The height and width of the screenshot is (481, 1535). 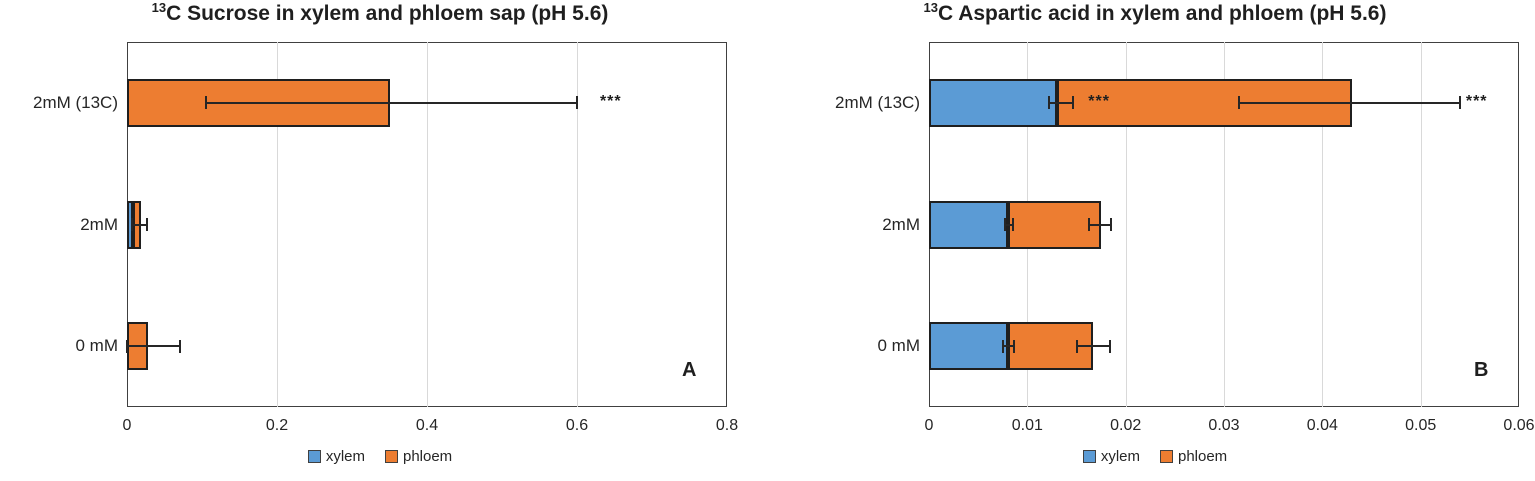 What do you see at coordinates (689, 370) in the screenshot?
I see `panel-letter: A` at bounding box center [689, 370].